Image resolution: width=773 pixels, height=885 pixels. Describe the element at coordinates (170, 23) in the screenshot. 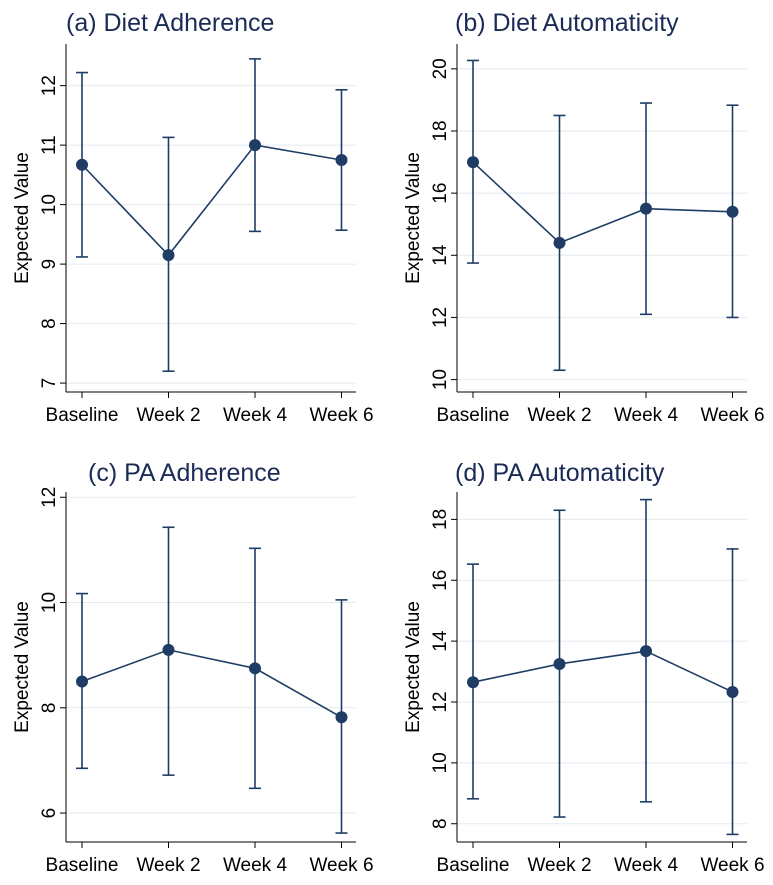

I see `panel-title: (a) Diet Adherence` at that location.